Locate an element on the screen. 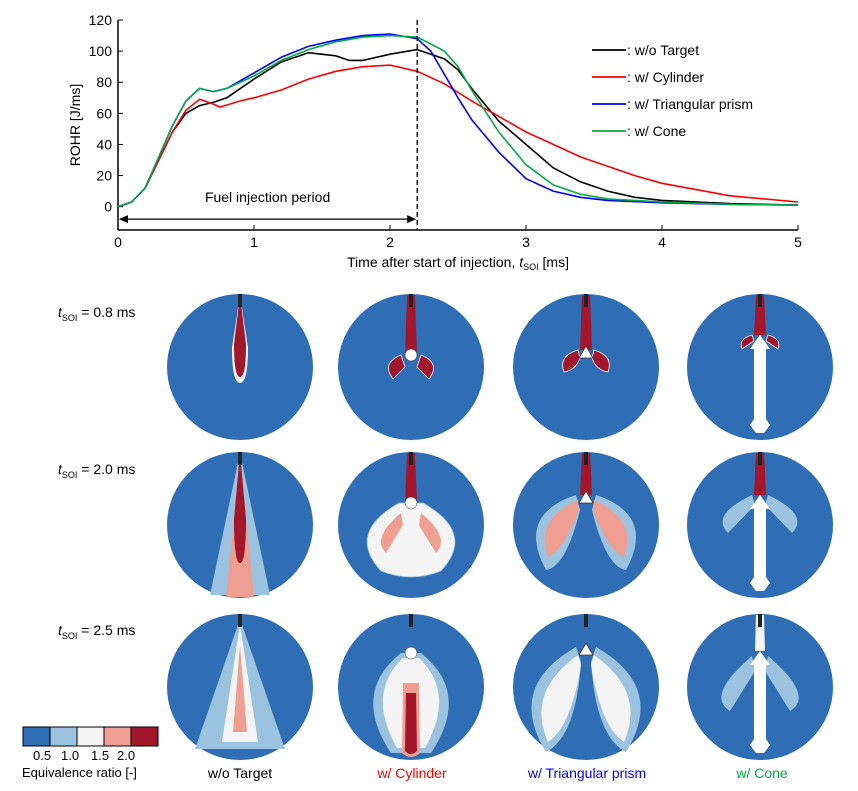 This screenshot has height=791, width=858. sim-panel-r0-c3 is located at coordinates (760, 367).